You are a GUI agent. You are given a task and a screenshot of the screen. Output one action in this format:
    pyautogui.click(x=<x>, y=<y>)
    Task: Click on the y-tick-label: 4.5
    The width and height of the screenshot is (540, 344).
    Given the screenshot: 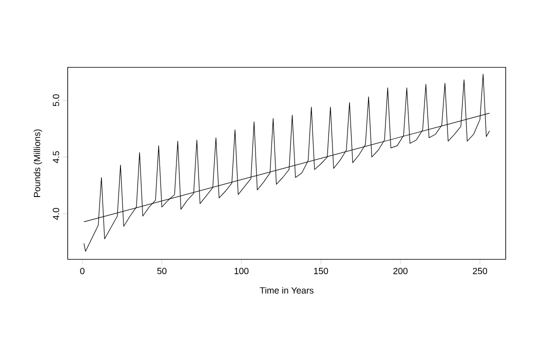 What is the action you would take?
    pyautogui.click(x=56, y=157)
    